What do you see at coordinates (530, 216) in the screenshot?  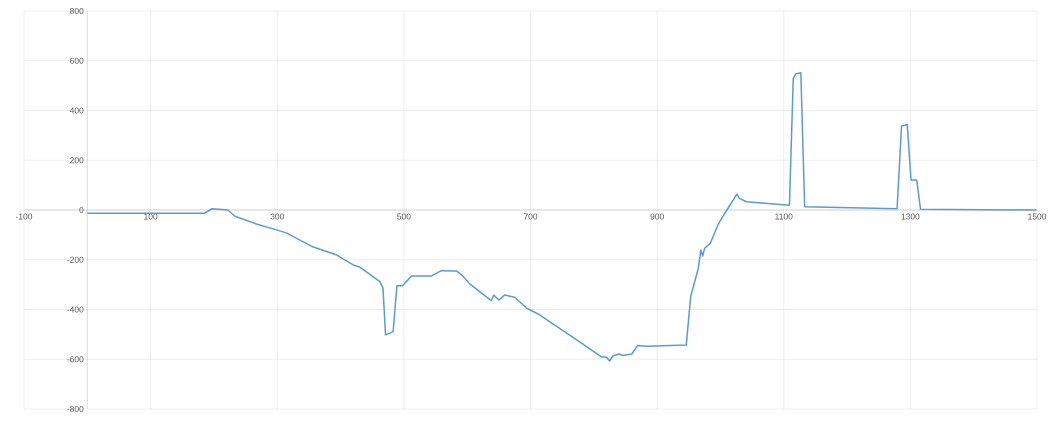 I see `x-tick-label: 700` at bounding box center [530, 216].